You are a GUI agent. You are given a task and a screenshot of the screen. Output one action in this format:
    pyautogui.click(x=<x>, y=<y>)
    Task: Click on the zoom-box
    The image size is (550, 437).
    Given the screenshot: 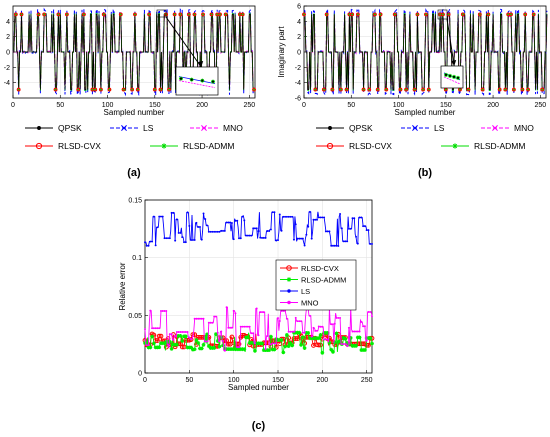 What is the action you would take?
    pyautogui.click(x=161, y=13)
    